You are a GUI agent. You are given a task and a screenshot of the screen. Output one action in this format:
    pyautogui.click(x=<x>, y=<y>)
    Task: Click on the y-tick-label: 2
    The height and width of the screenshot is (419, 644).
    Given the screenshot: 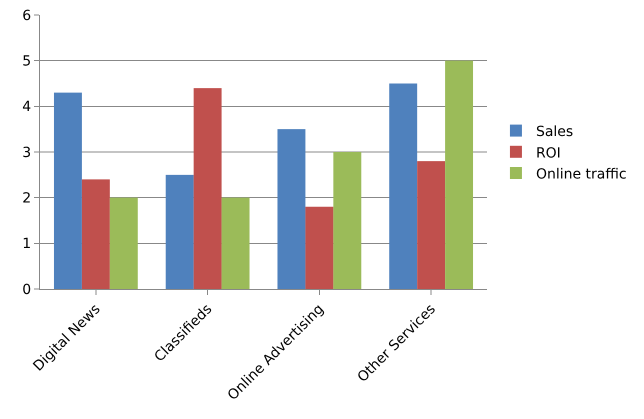 What is the action you would take?
    pyautogui.click(x=27, y=198)
    